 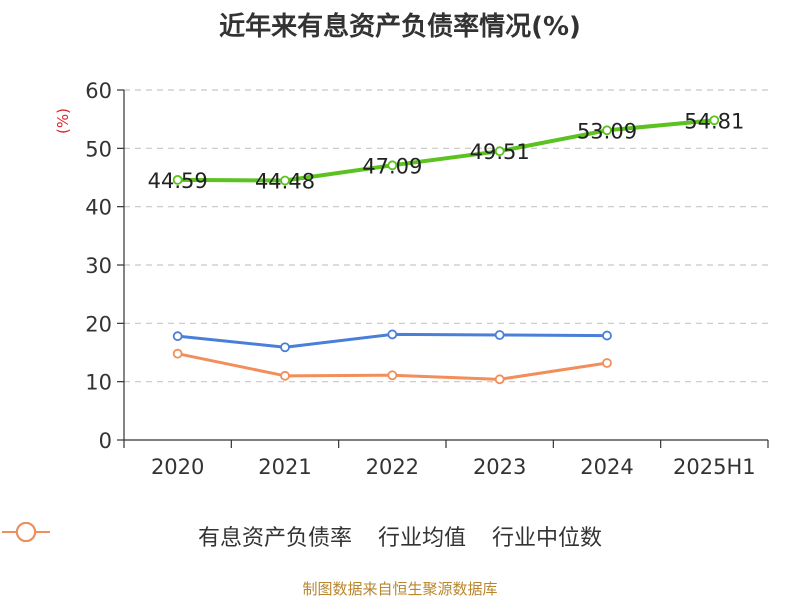 I want to click on legend-label-avg: 行业均值, so click(x=421, y=538).